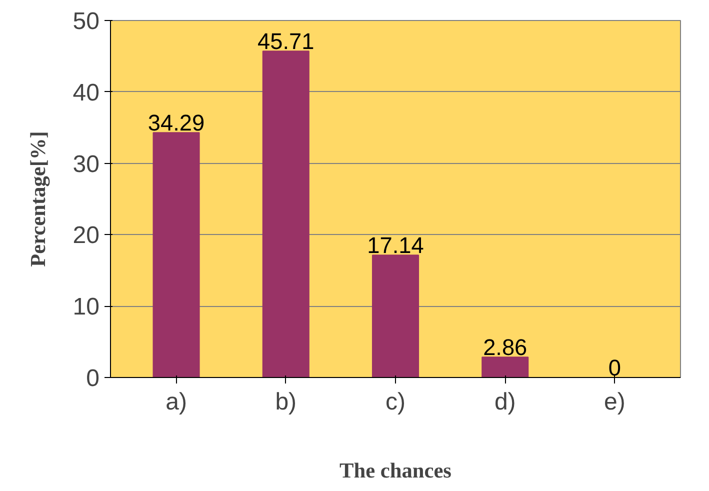 The height and width of the screenshot is (491, 709). Describe the element at coordinates (86, 21) in the screenshot. I see `y-tick-label: 50` at that location.